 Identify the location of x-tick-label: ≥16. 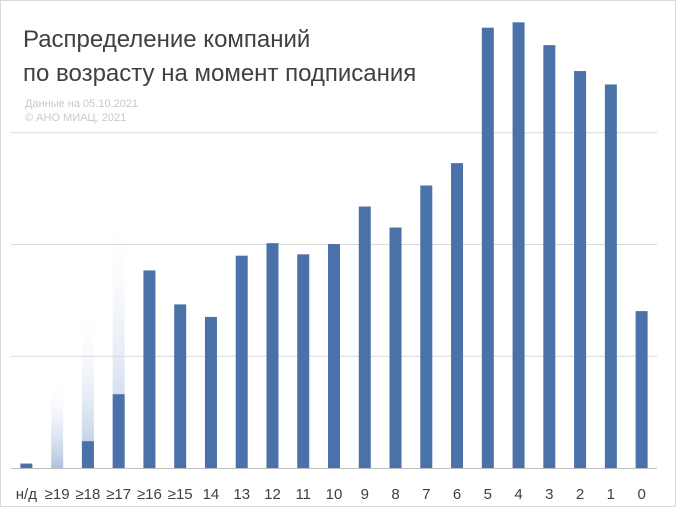
(149, 494).